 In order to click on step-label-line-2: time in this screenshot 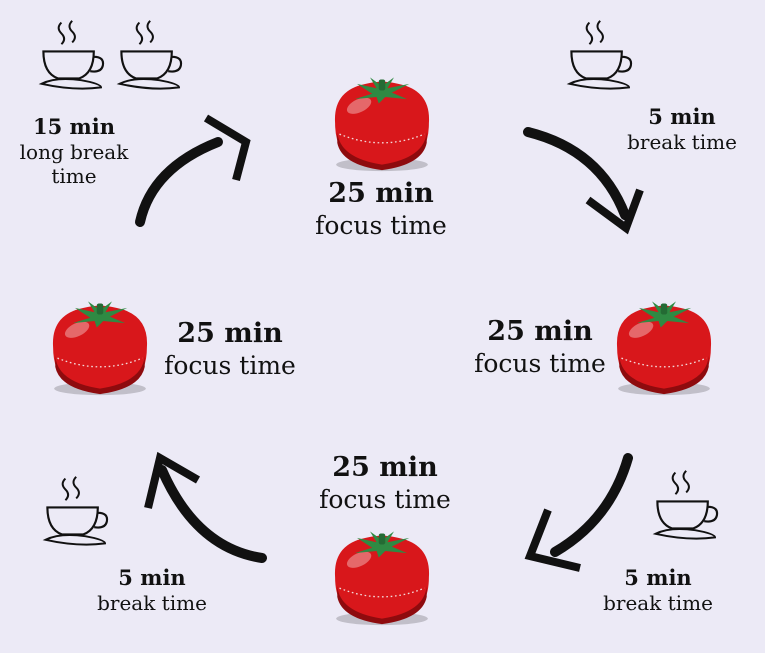, I will do `click(74, 176)`.